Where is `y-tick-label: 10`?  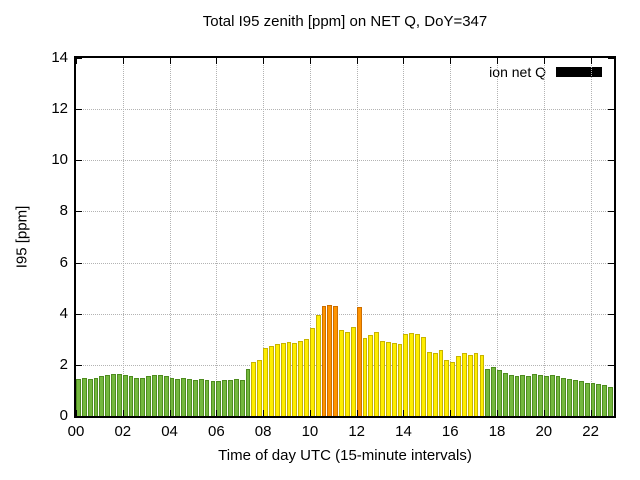 y-tick-label: 10 is located at coordinates (59, 160).